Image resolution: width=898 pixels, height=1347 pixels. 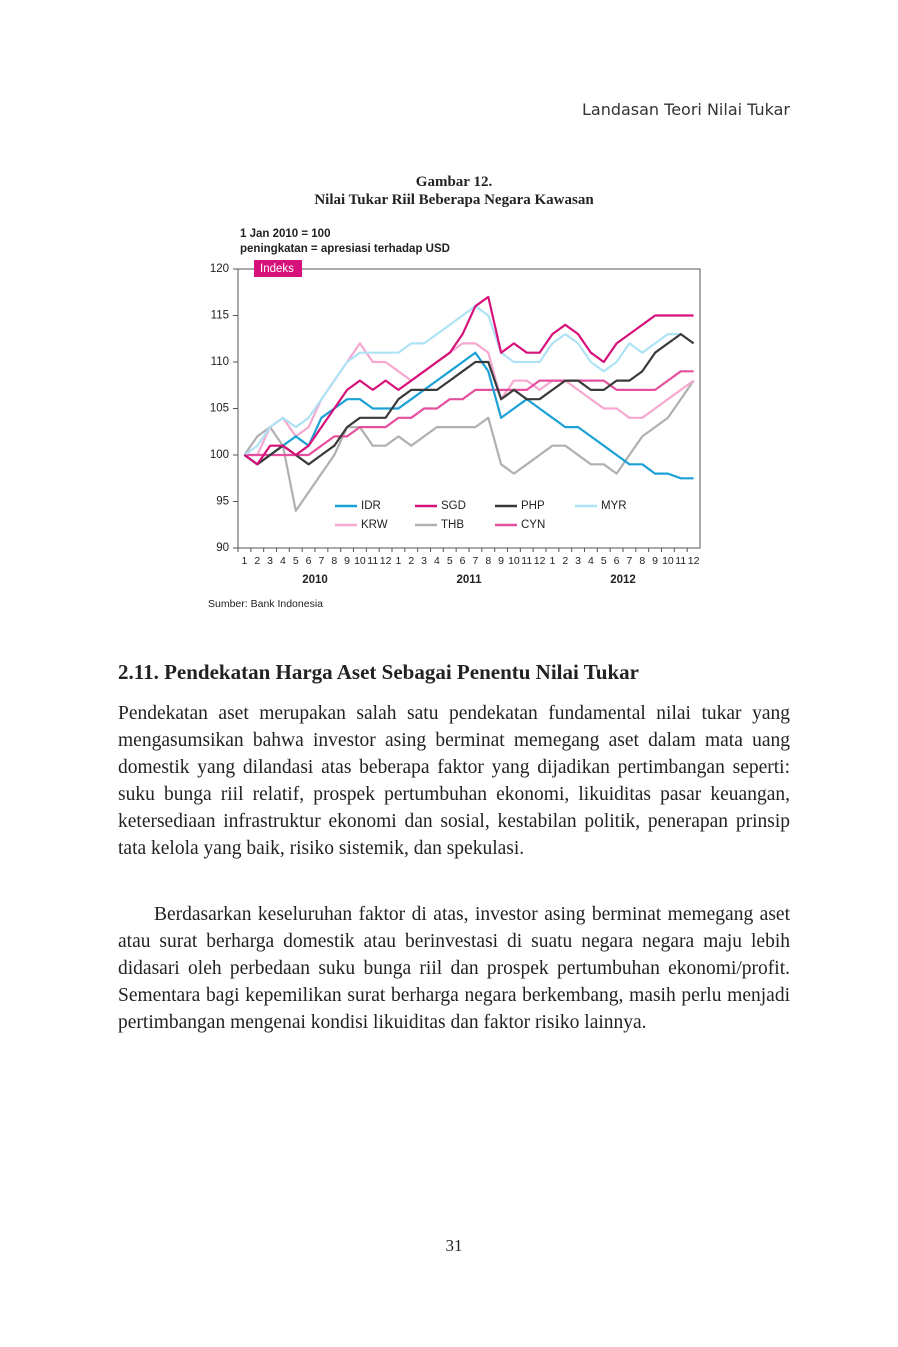 I want to click on figure-title: Nilai Tukar Riil Beberapa Negara Kawasan, so click(x=454, y=200).